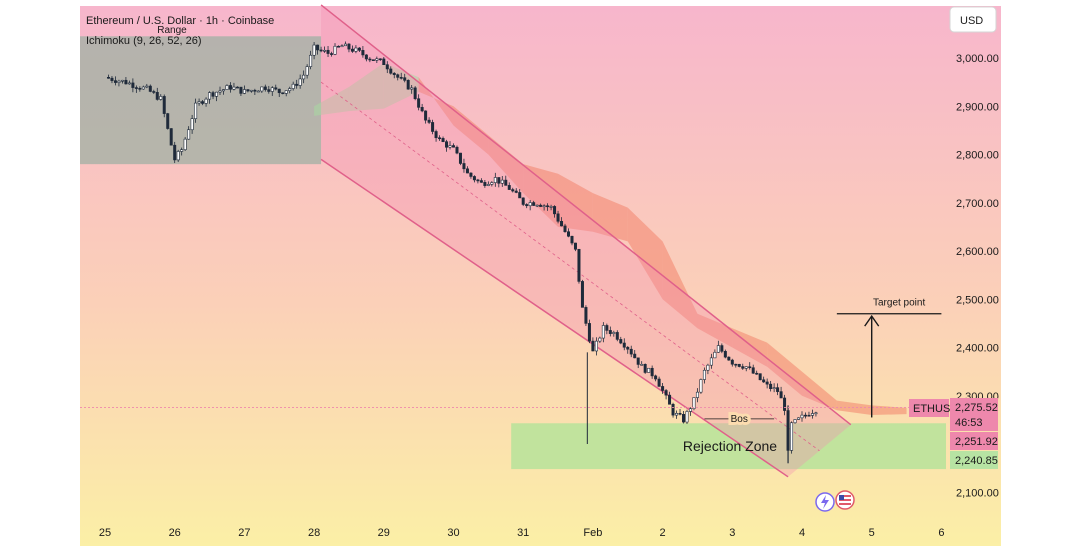 This screenshot has width=1080, height=550. What do you see at coordinates (175, 533) in the screenshot?
I see `x-tick-label: 26` at bounding box center [175, 533].